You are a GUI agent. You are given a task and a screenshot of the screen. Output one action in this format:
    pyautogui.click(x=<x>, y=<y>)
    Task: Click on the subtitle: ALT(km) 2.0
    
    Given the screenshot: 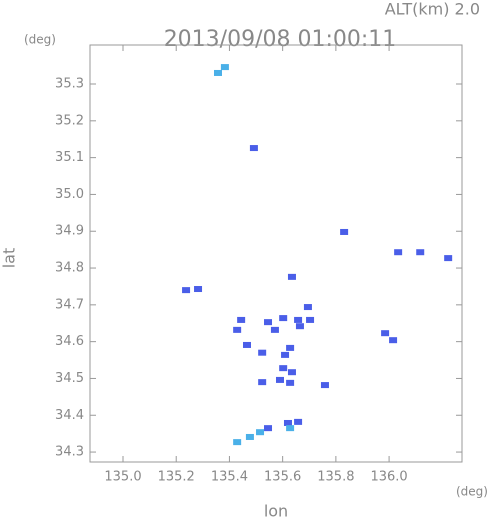 What is the action you would take?
    pyautogui.click(x=432, y=9)
    